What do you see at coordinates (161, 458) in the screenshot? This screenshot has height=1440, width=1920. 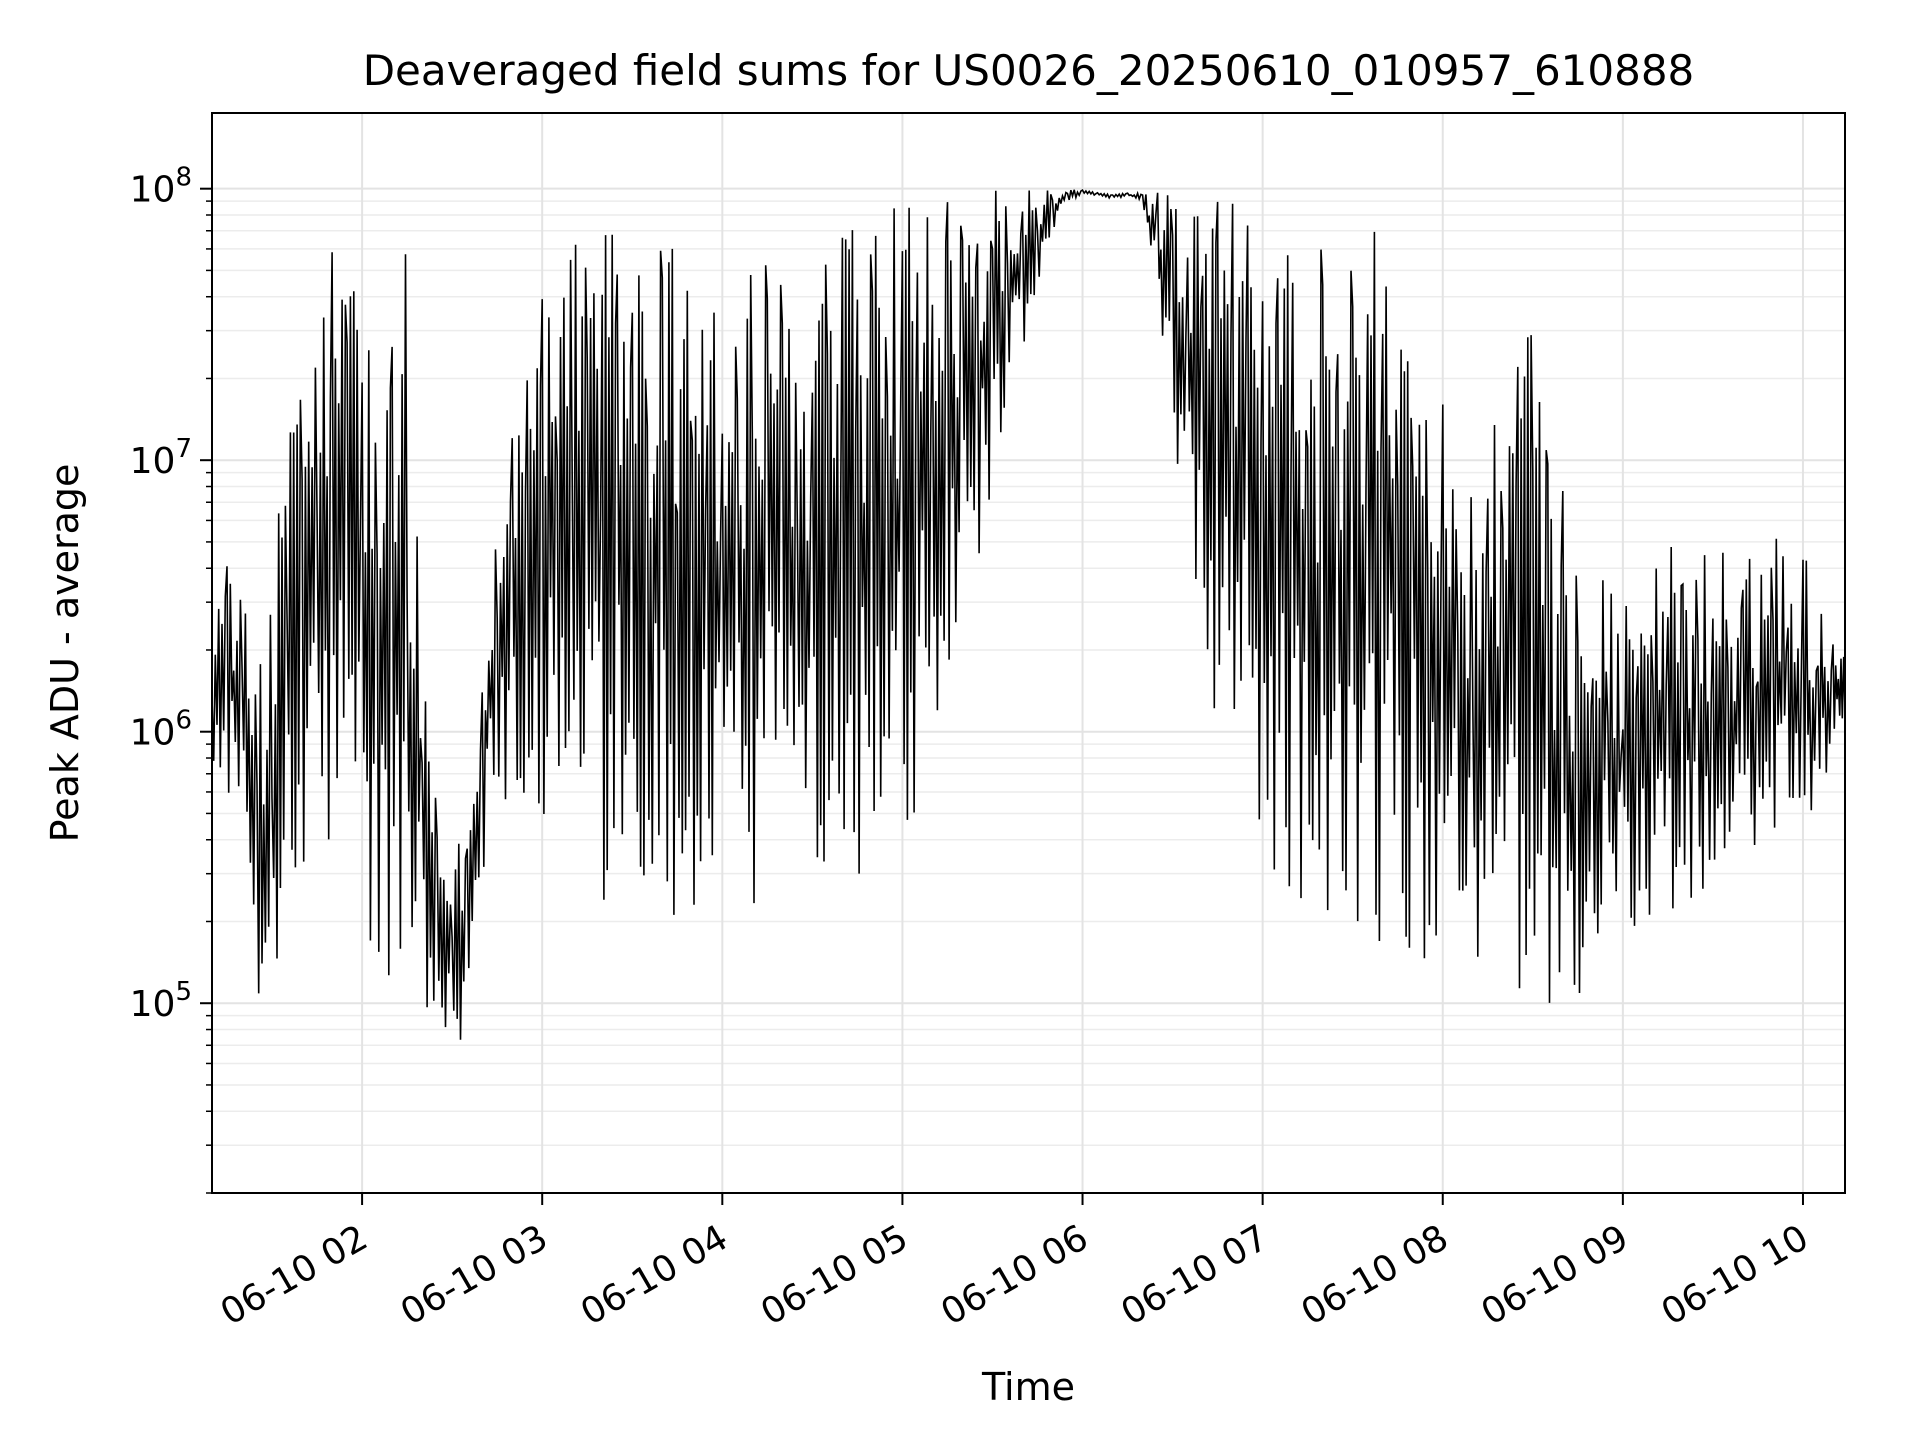 I see `y-tick-label: 10⁷` at bounding box center [161, 458].